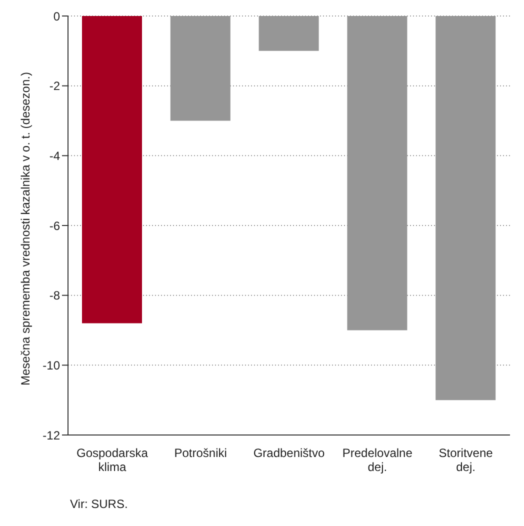 This screenshot has height=526, width=524. Describe the element at coordinates (51, 435) in the screenshot. I see `y-tick-label: -12` at that location.